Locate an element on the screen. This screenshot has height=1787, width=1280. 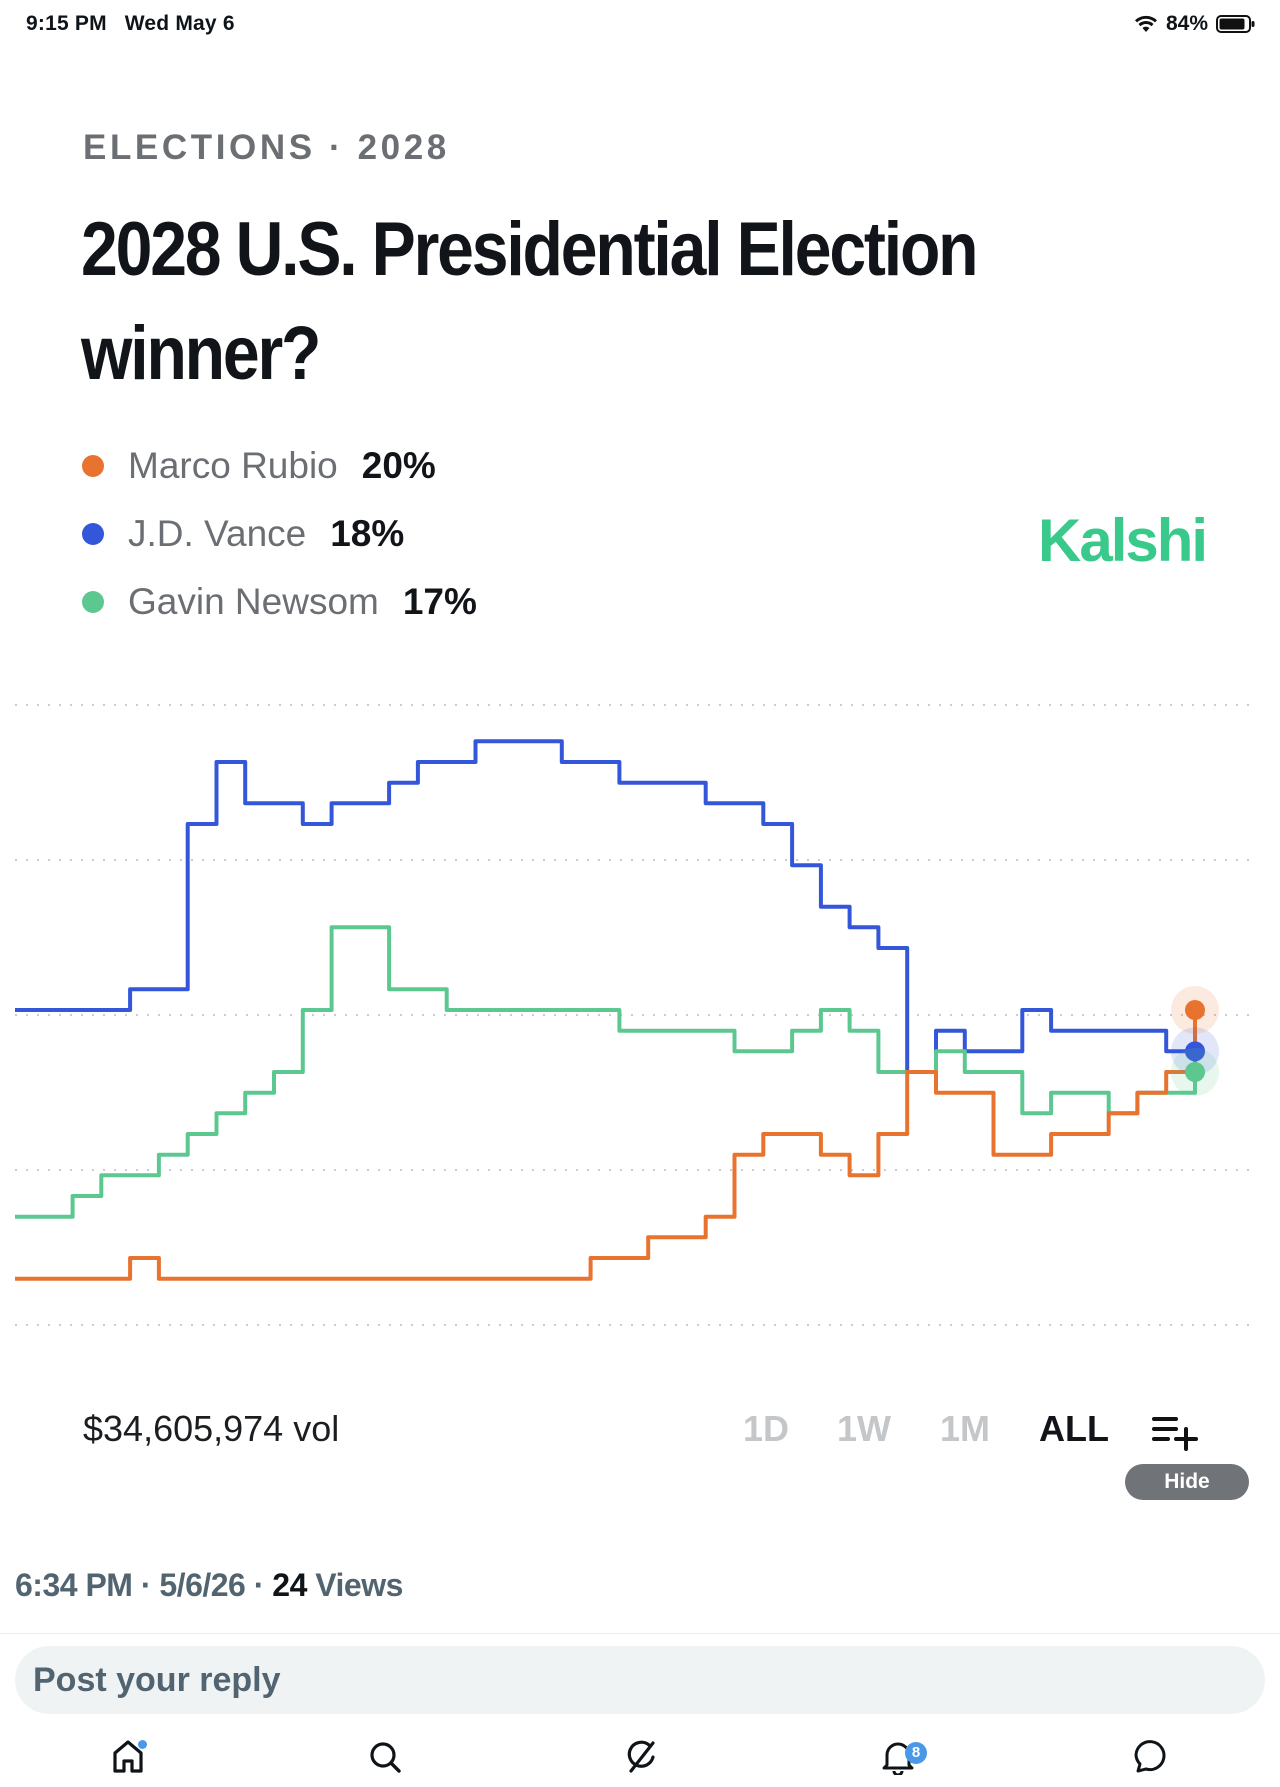
range-all-button: ALL is located at coordinates (1074, 1428).